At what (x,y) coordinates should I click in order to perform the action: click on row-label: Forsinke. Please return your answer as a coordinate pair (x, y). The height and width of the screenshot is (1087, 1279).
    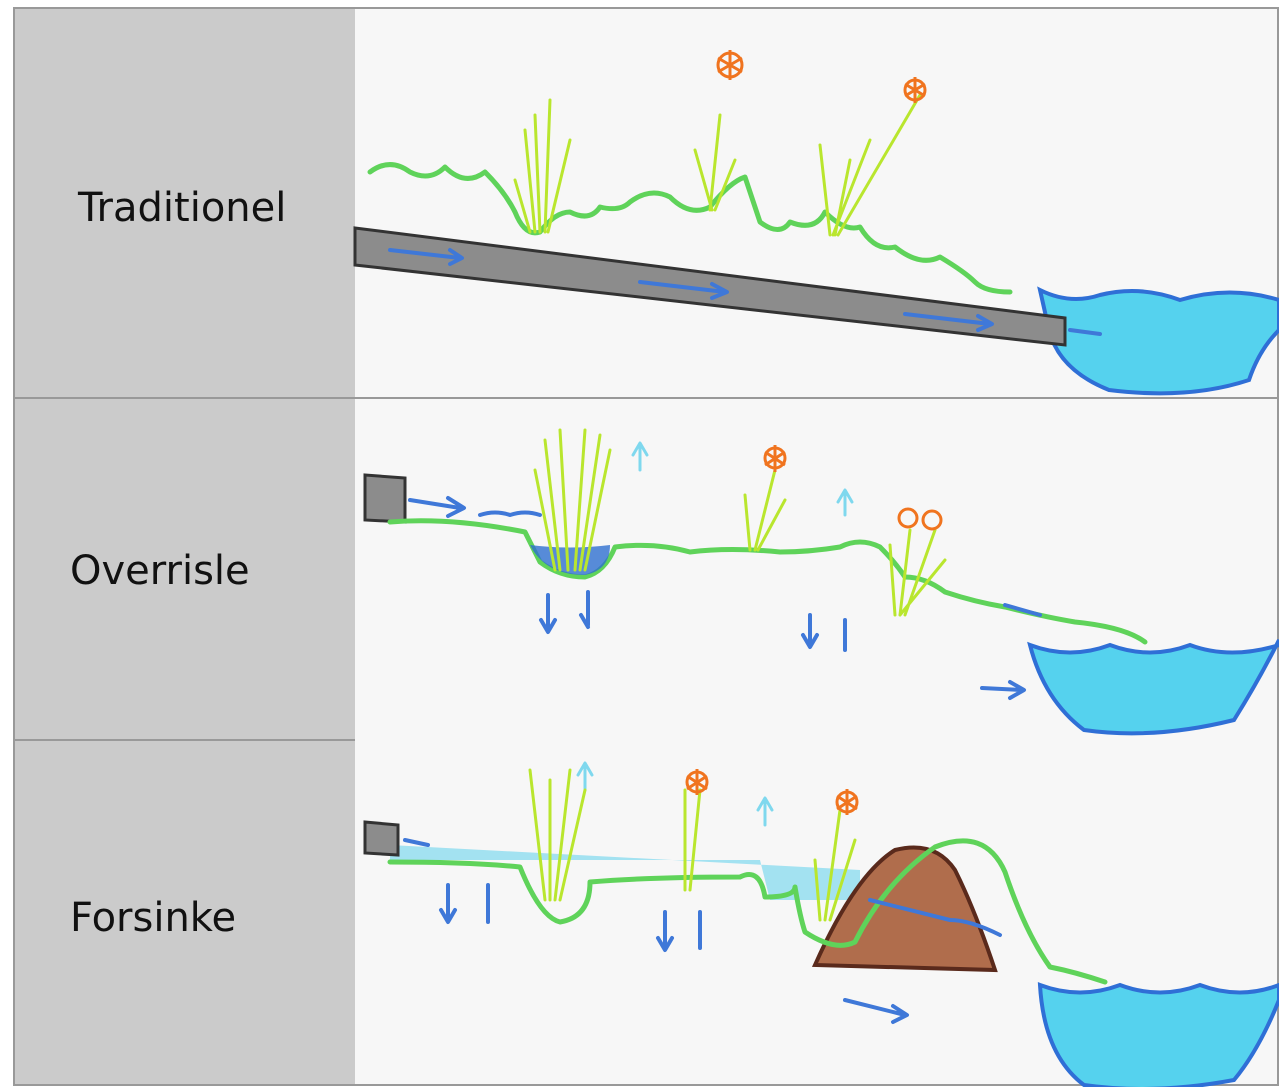
    Looking at the image, I should click on (153, 918).